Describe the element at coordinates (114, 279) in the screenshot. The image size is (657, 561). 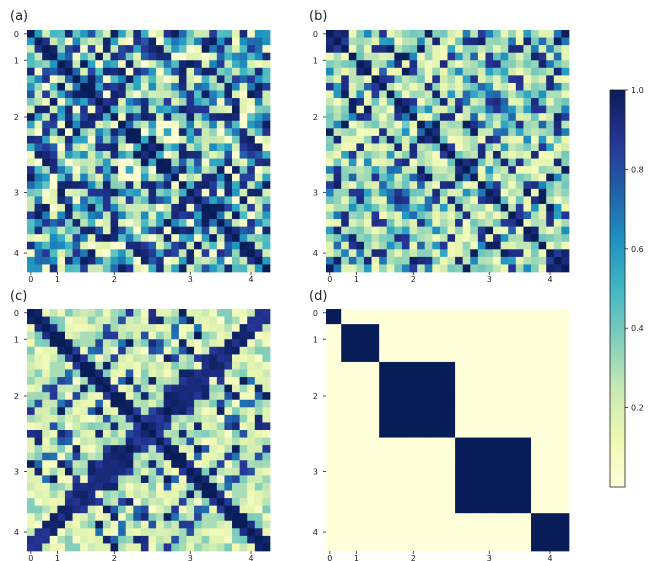
I see `x-tick-label: 2` at that location.